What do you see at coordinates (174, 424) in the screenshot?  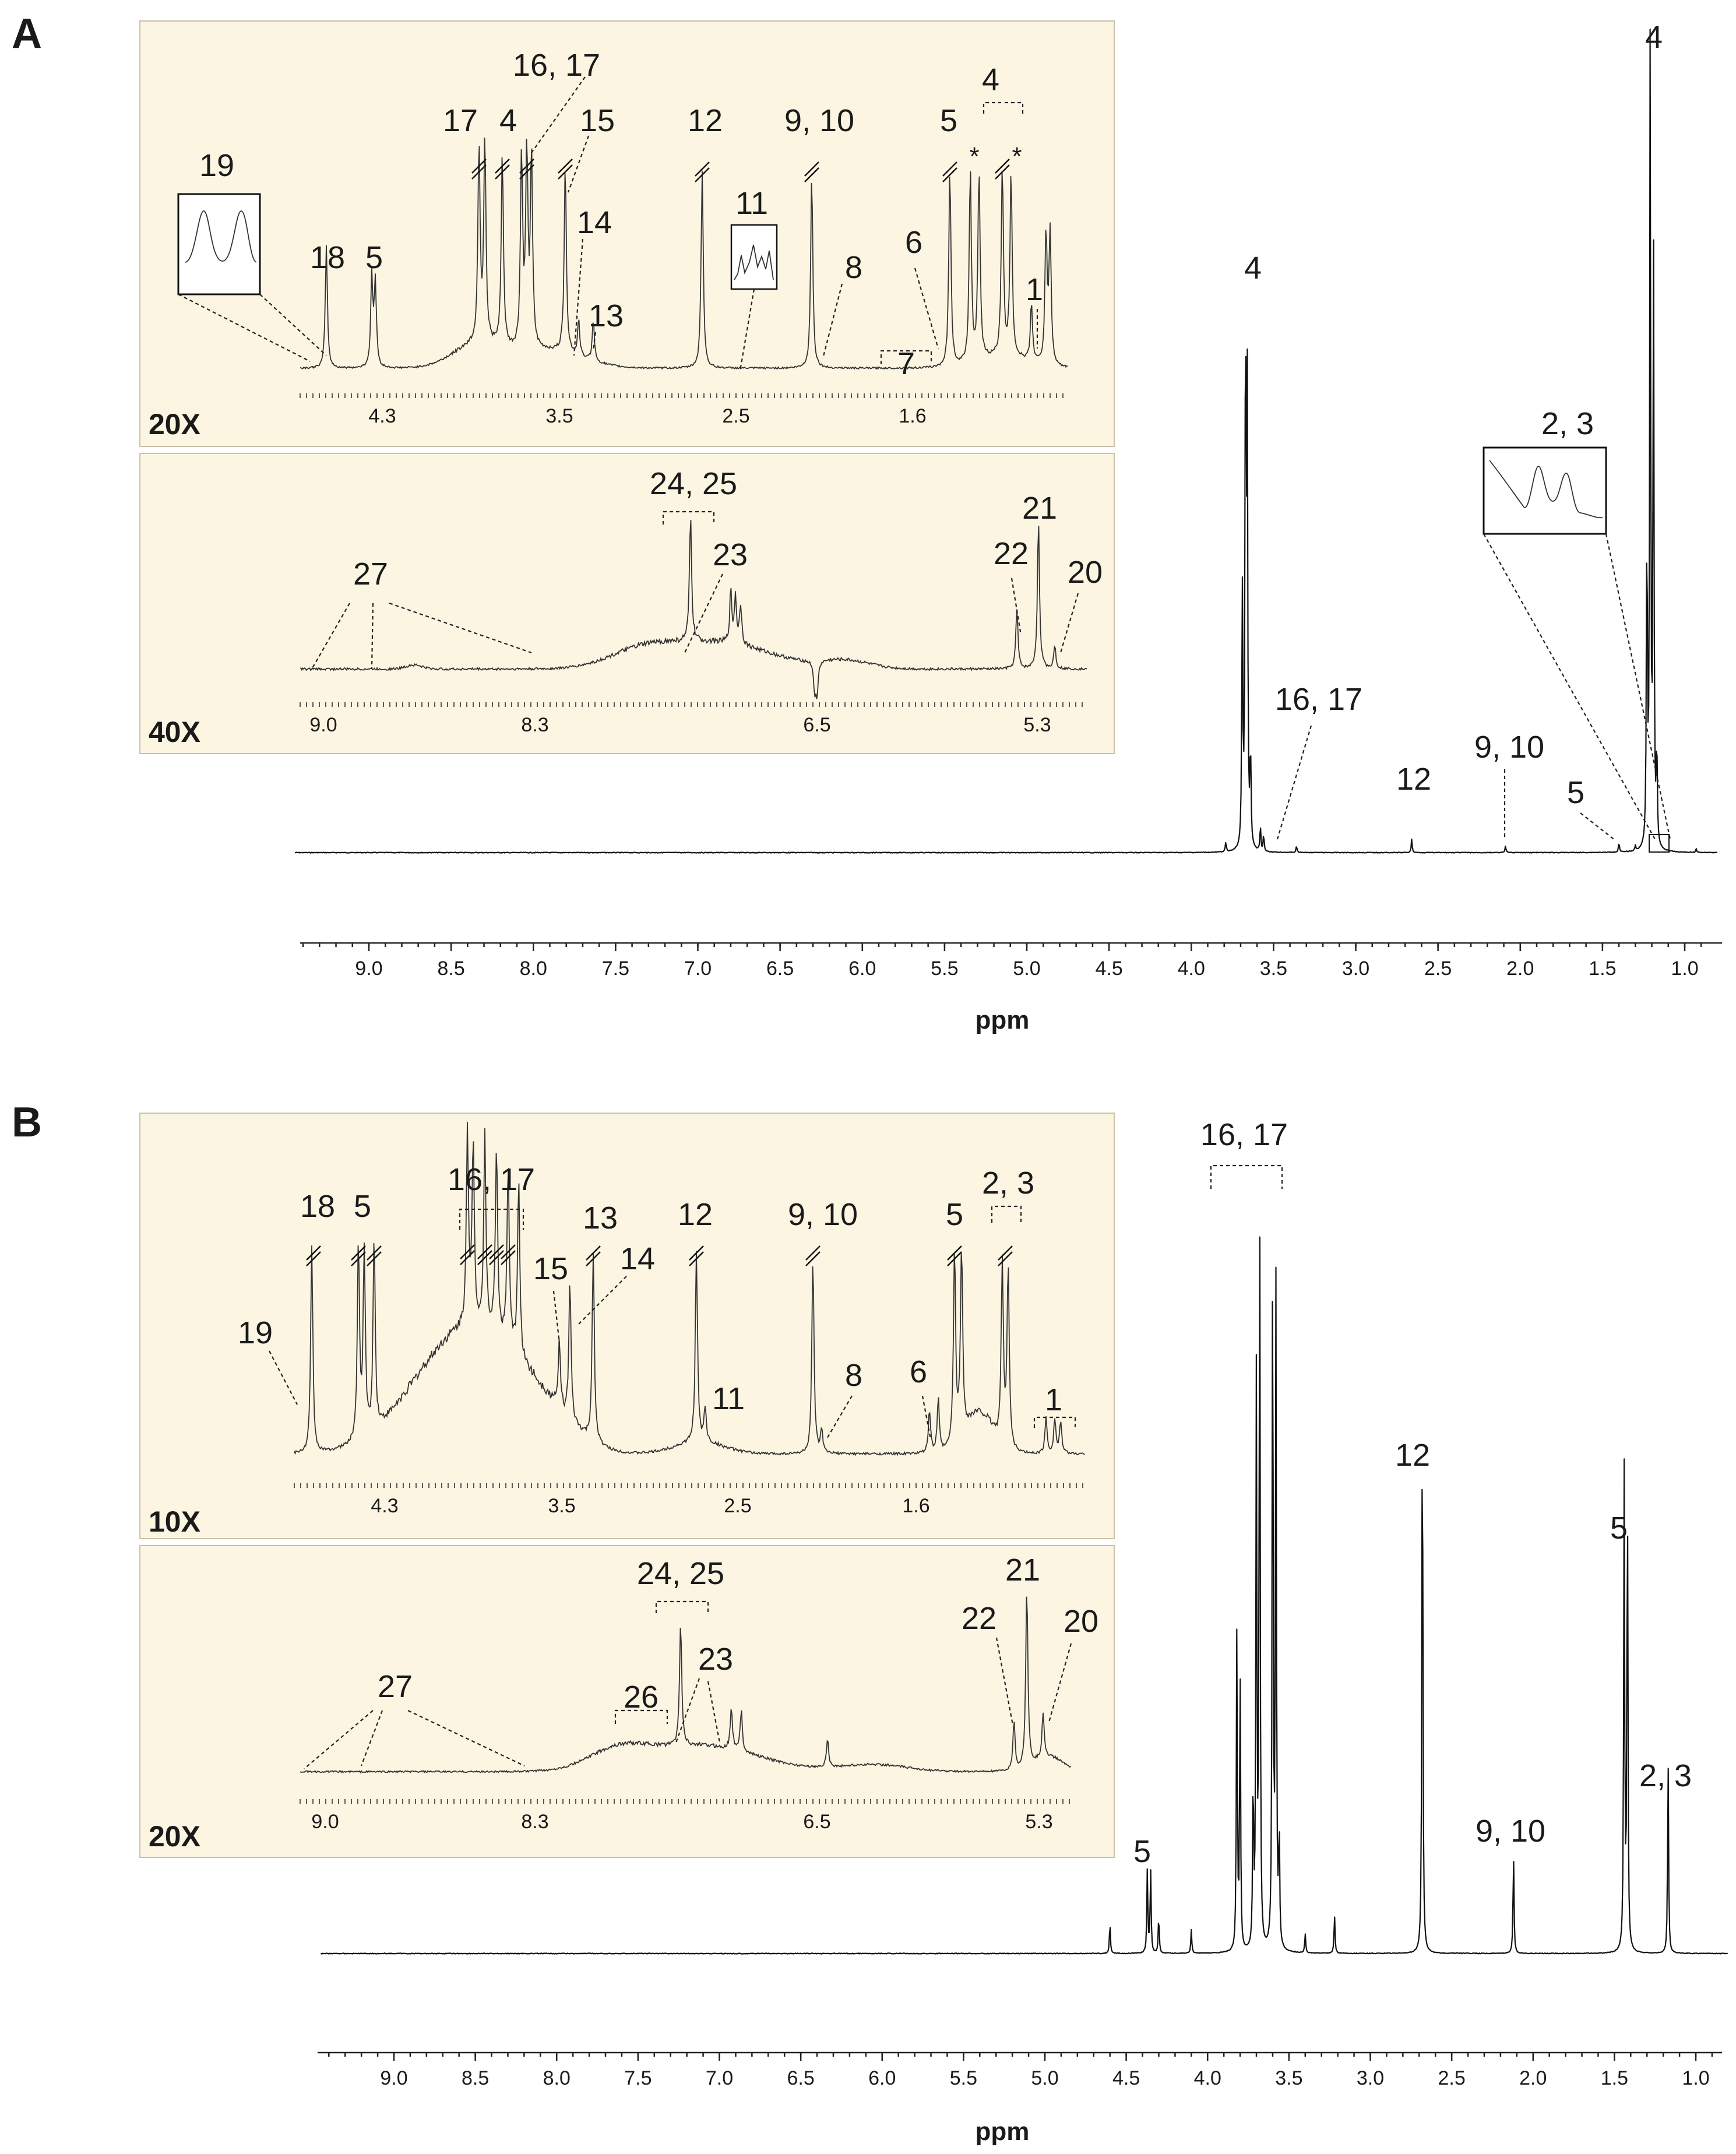 I see `panel-a-inset1-magnification: 20X` at bounding box center [174, 424].